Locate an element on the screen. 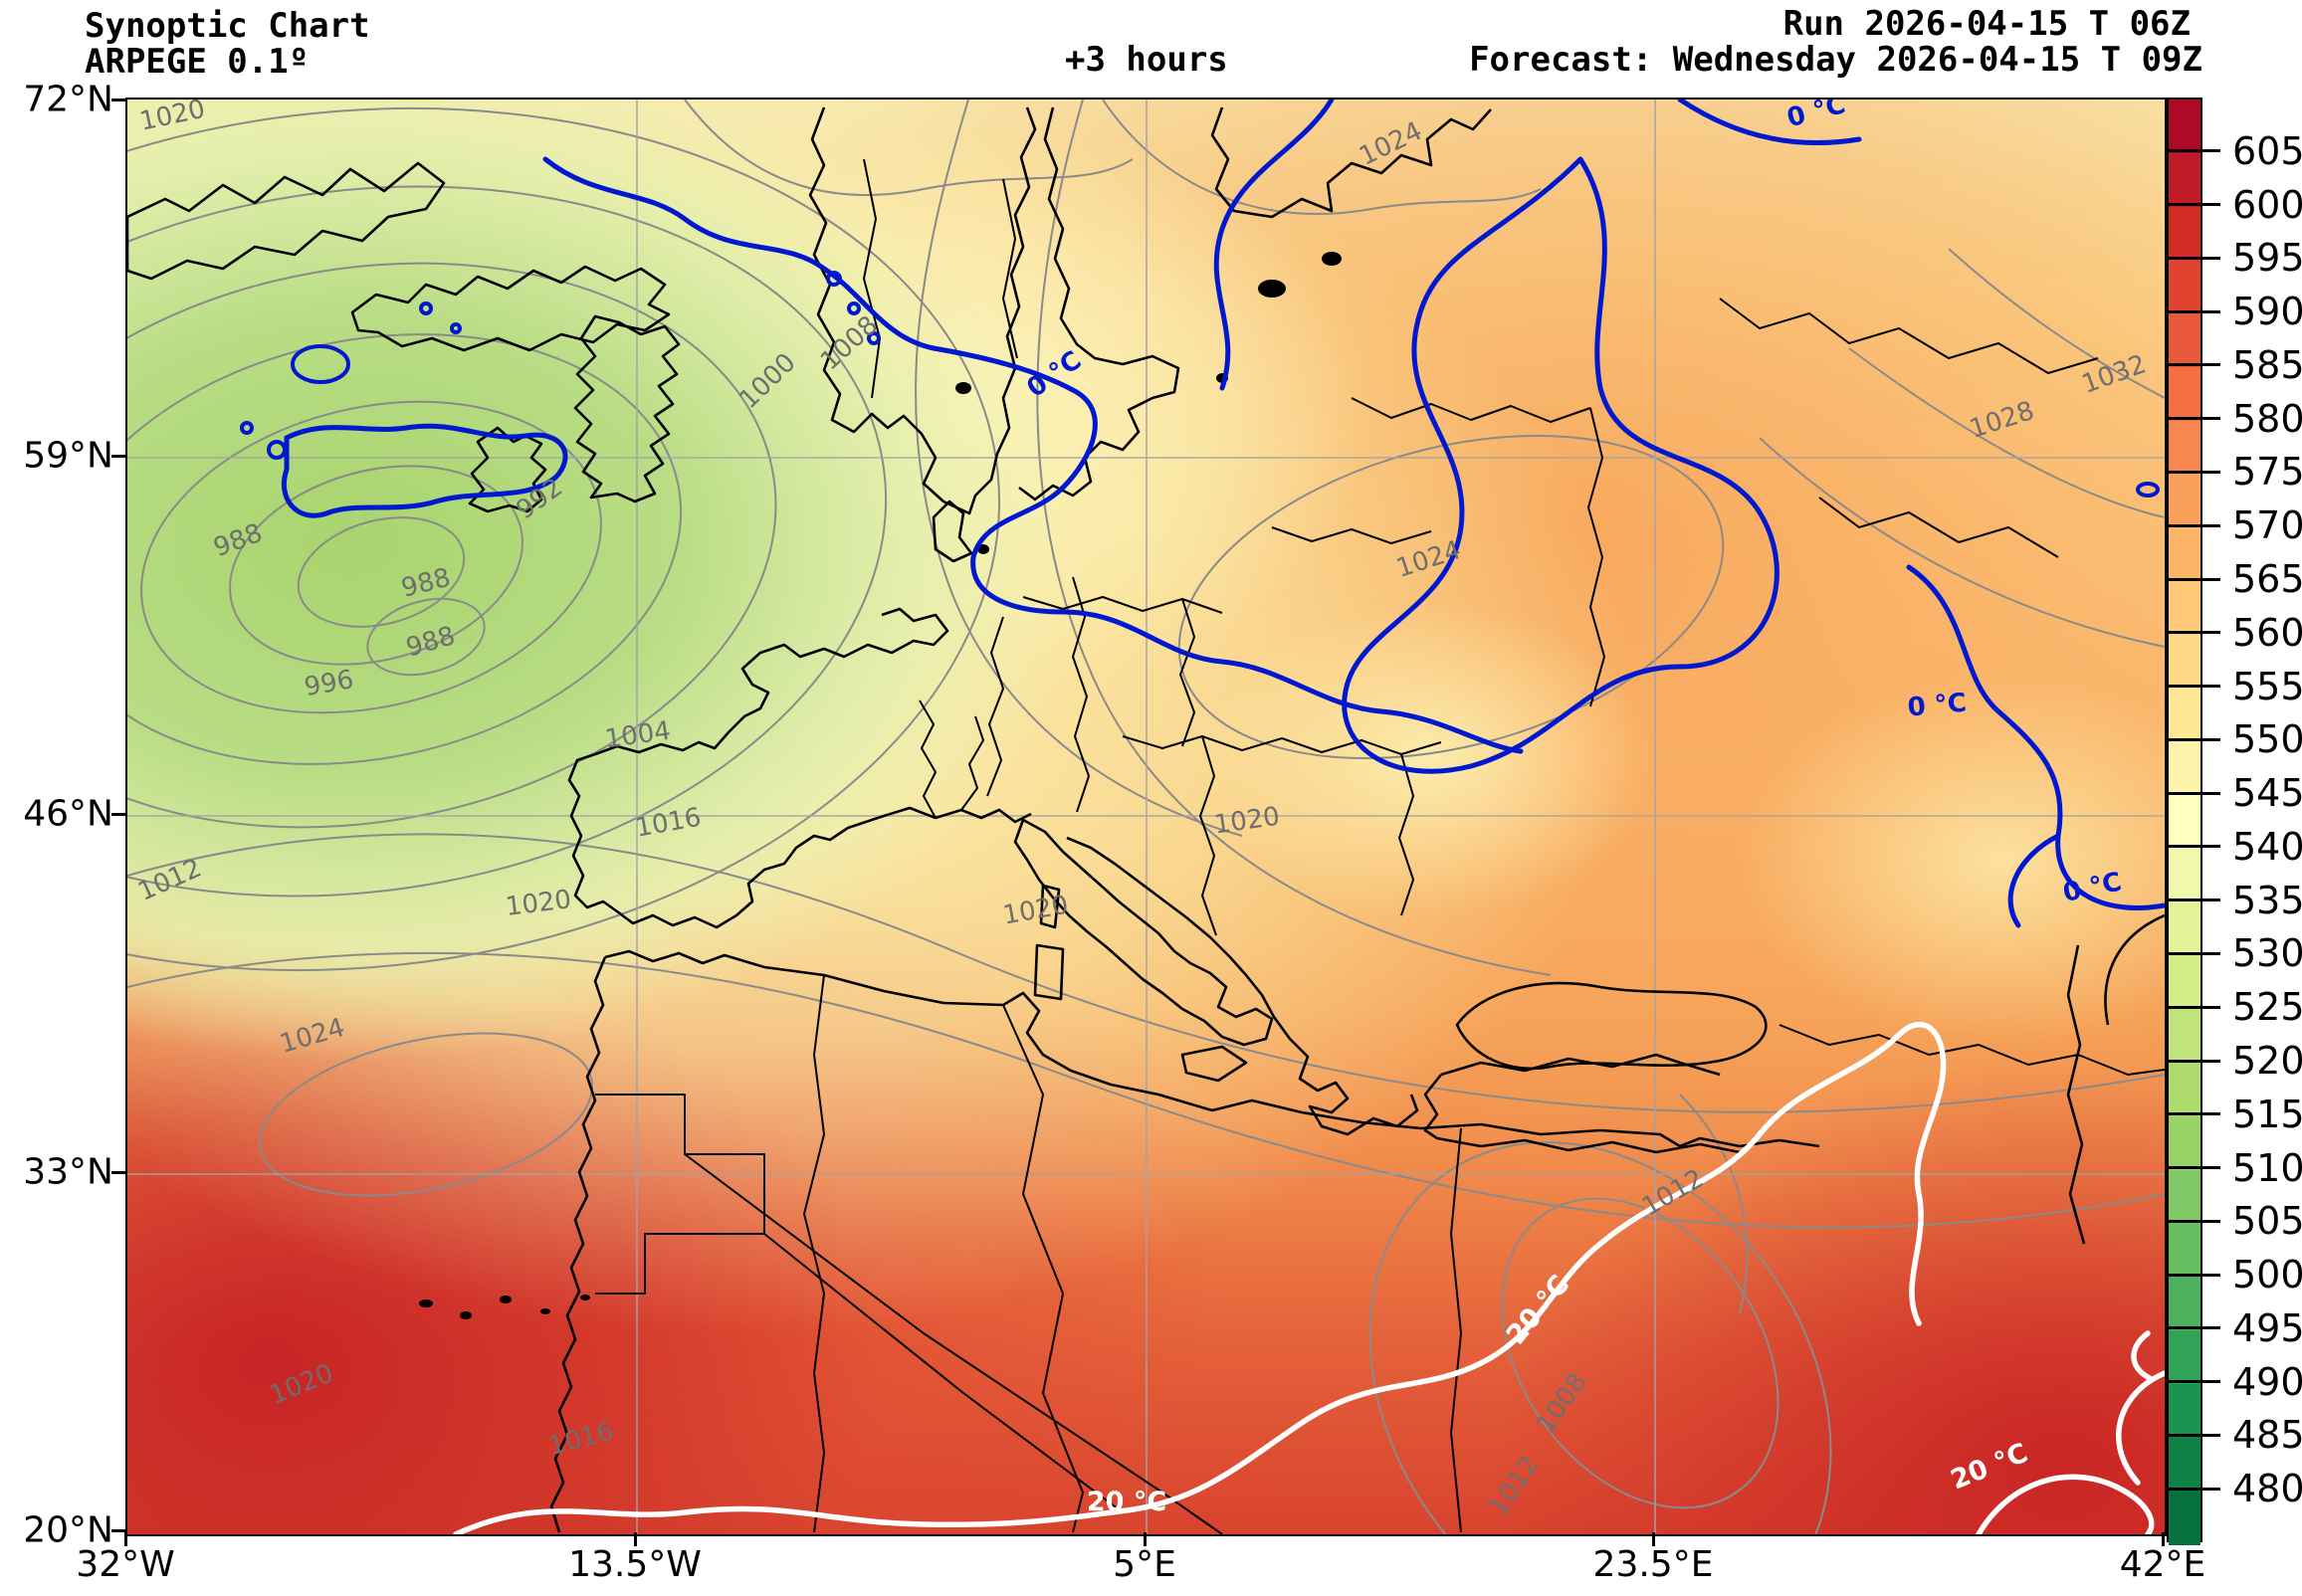 This screenshot has width=2302, height=1596. twenty-isotherm-label: 20 °C is located at coordinates (1126, 1502).